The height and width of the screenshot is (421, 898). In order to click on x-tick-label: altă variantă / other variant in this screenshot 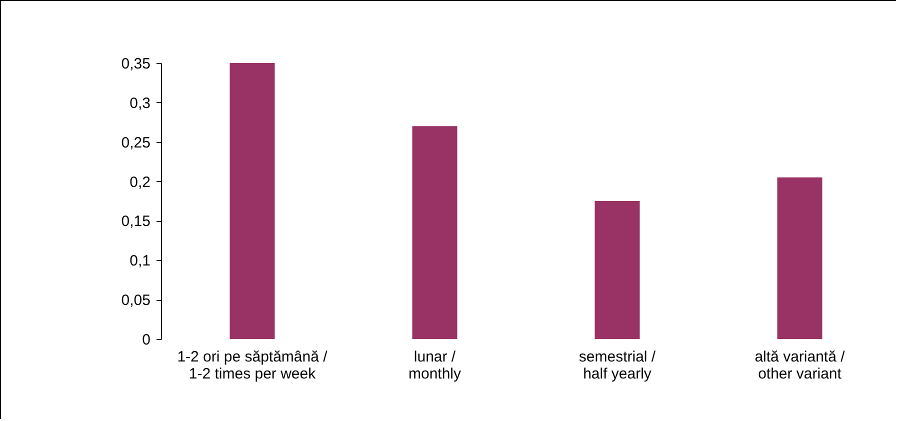, I will do `click(800, 365)`.